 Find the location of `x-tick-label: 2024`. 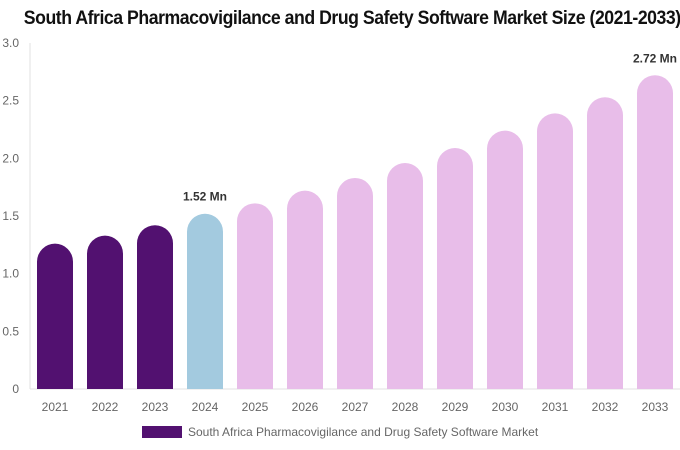

x-tick-label: 2024 is located at coordinates (205, 407).